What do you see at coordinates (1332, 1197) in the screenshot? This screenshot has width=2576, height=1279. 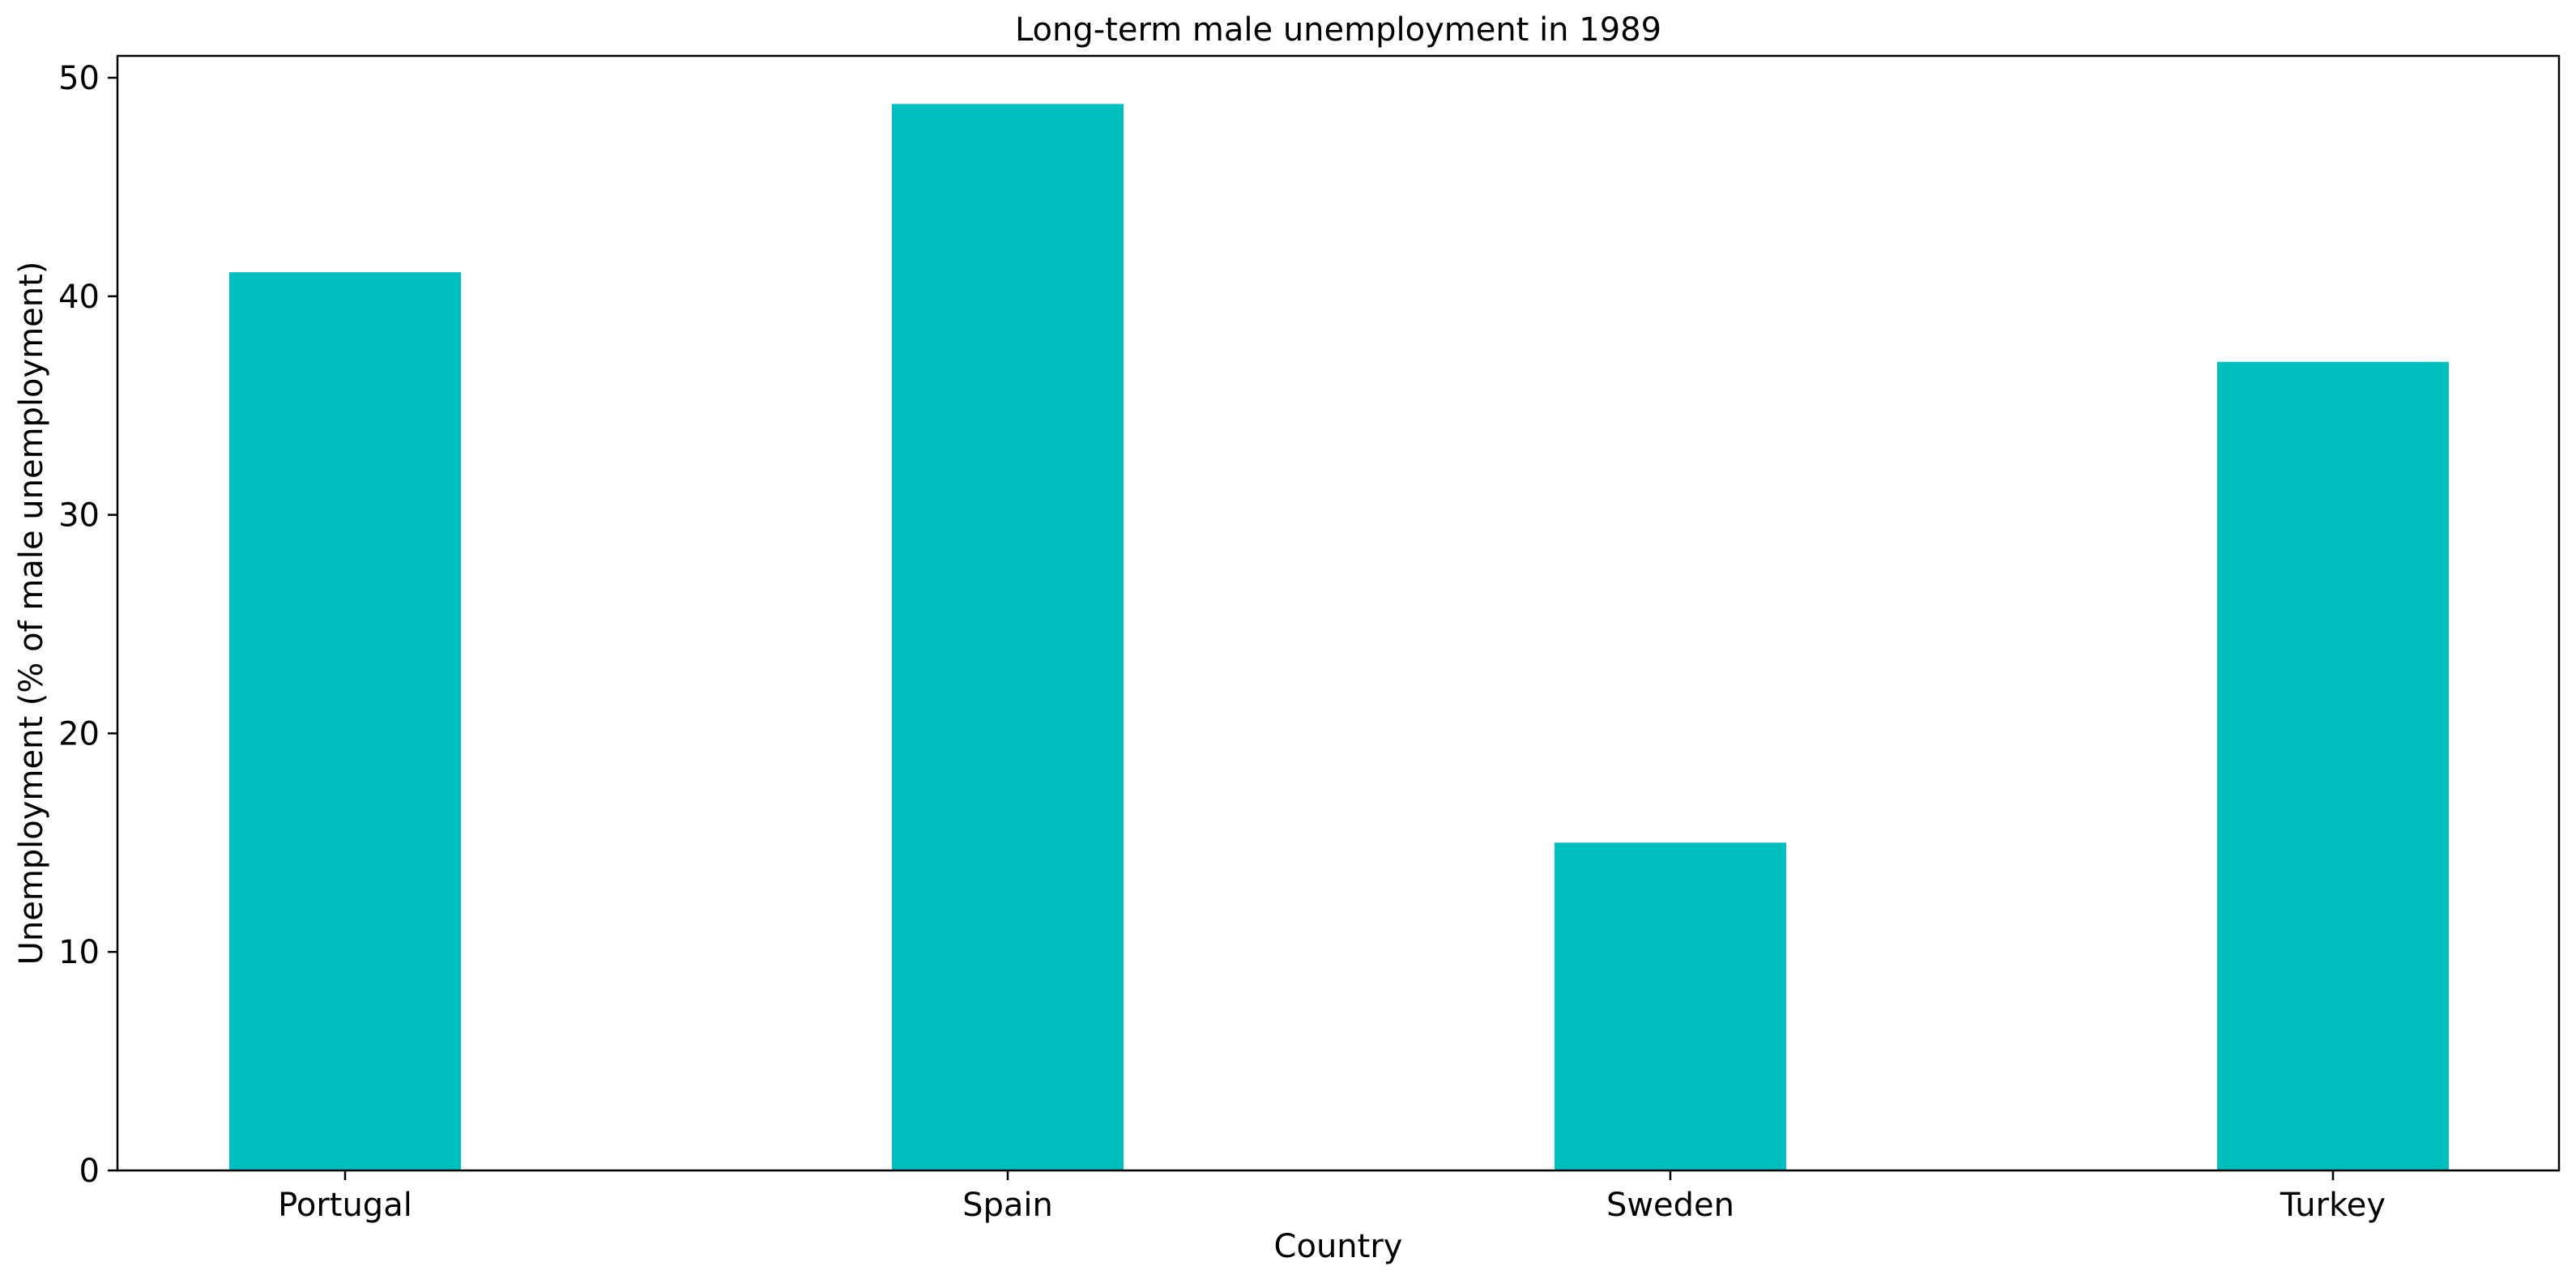 I see `x-axis-ticks: Portugal Spain Sweden Turkey` at bounding box center [1332, 1197].